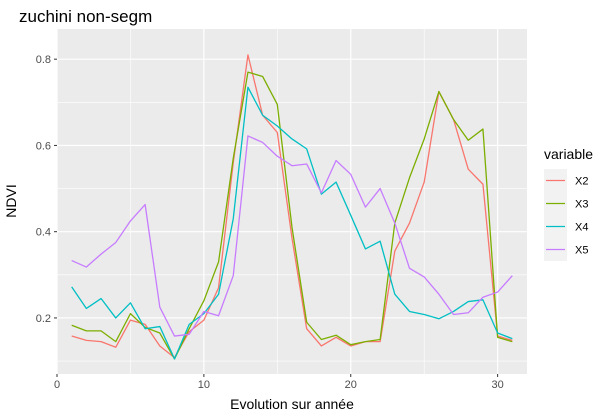 The height and width of the screenshot is (417, 612). I want to click on x-tick-label: 30, so click(498, 385).